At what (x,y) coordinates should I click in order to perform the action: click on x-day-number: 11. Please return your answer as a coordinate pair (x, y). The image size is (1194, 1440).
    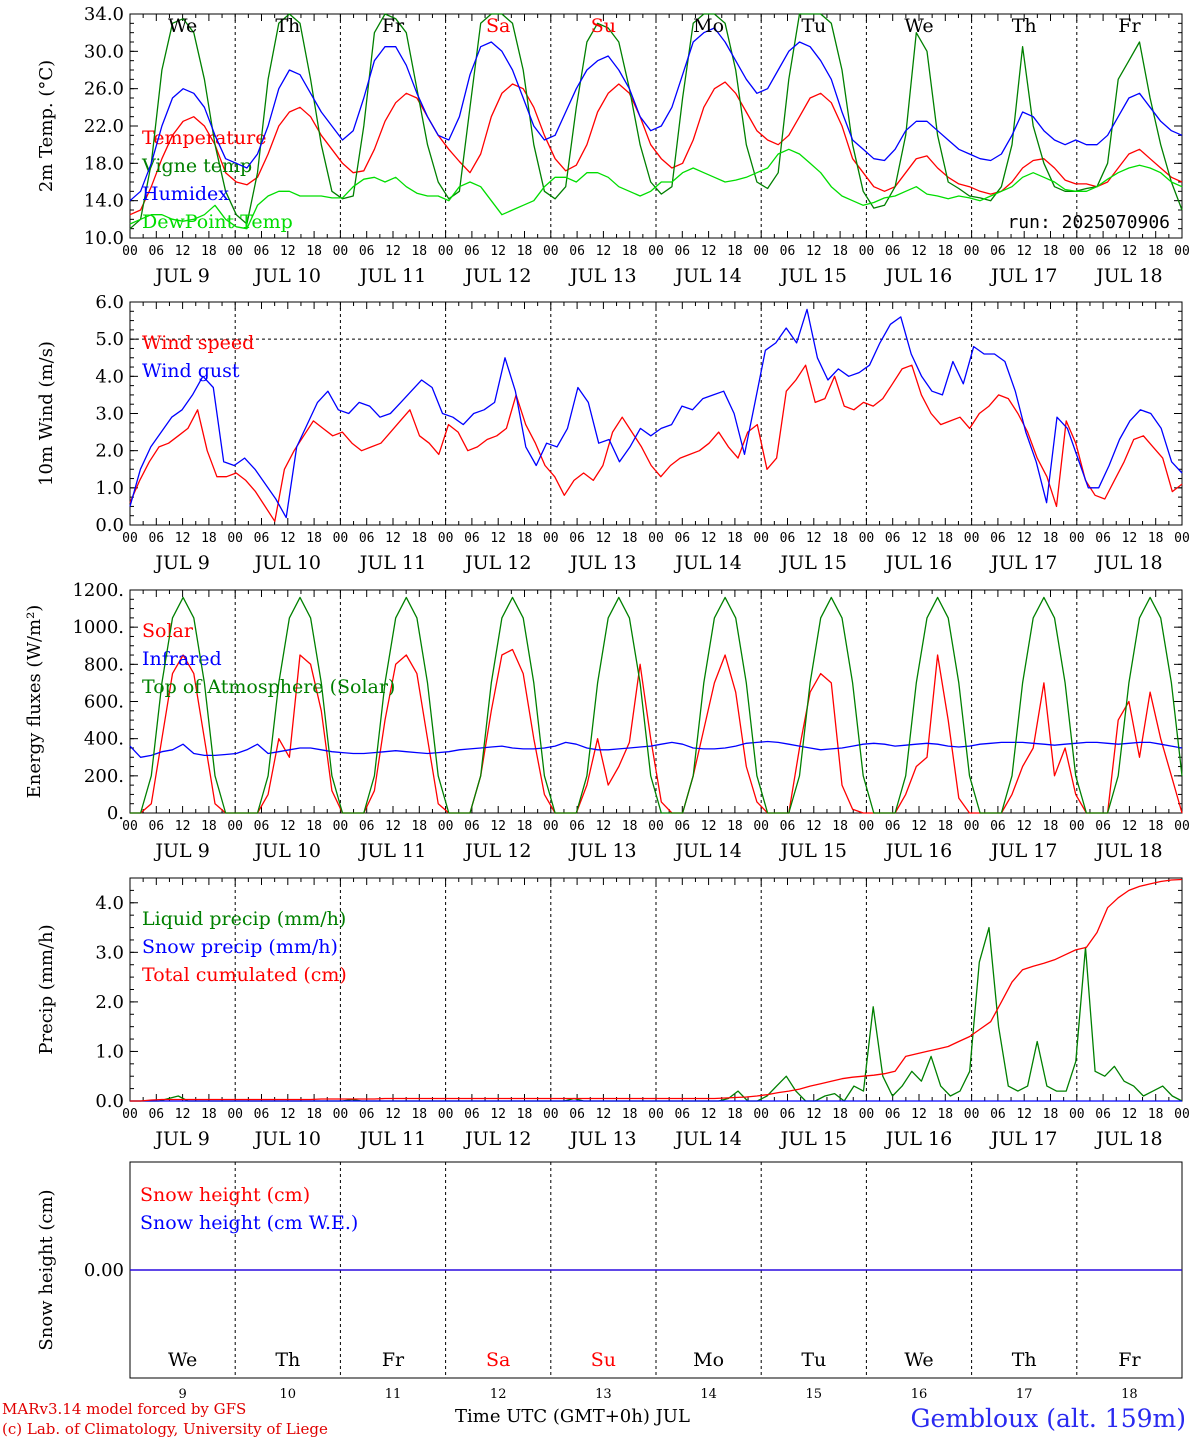
    Looking at the image, I should click on (393, 1394).